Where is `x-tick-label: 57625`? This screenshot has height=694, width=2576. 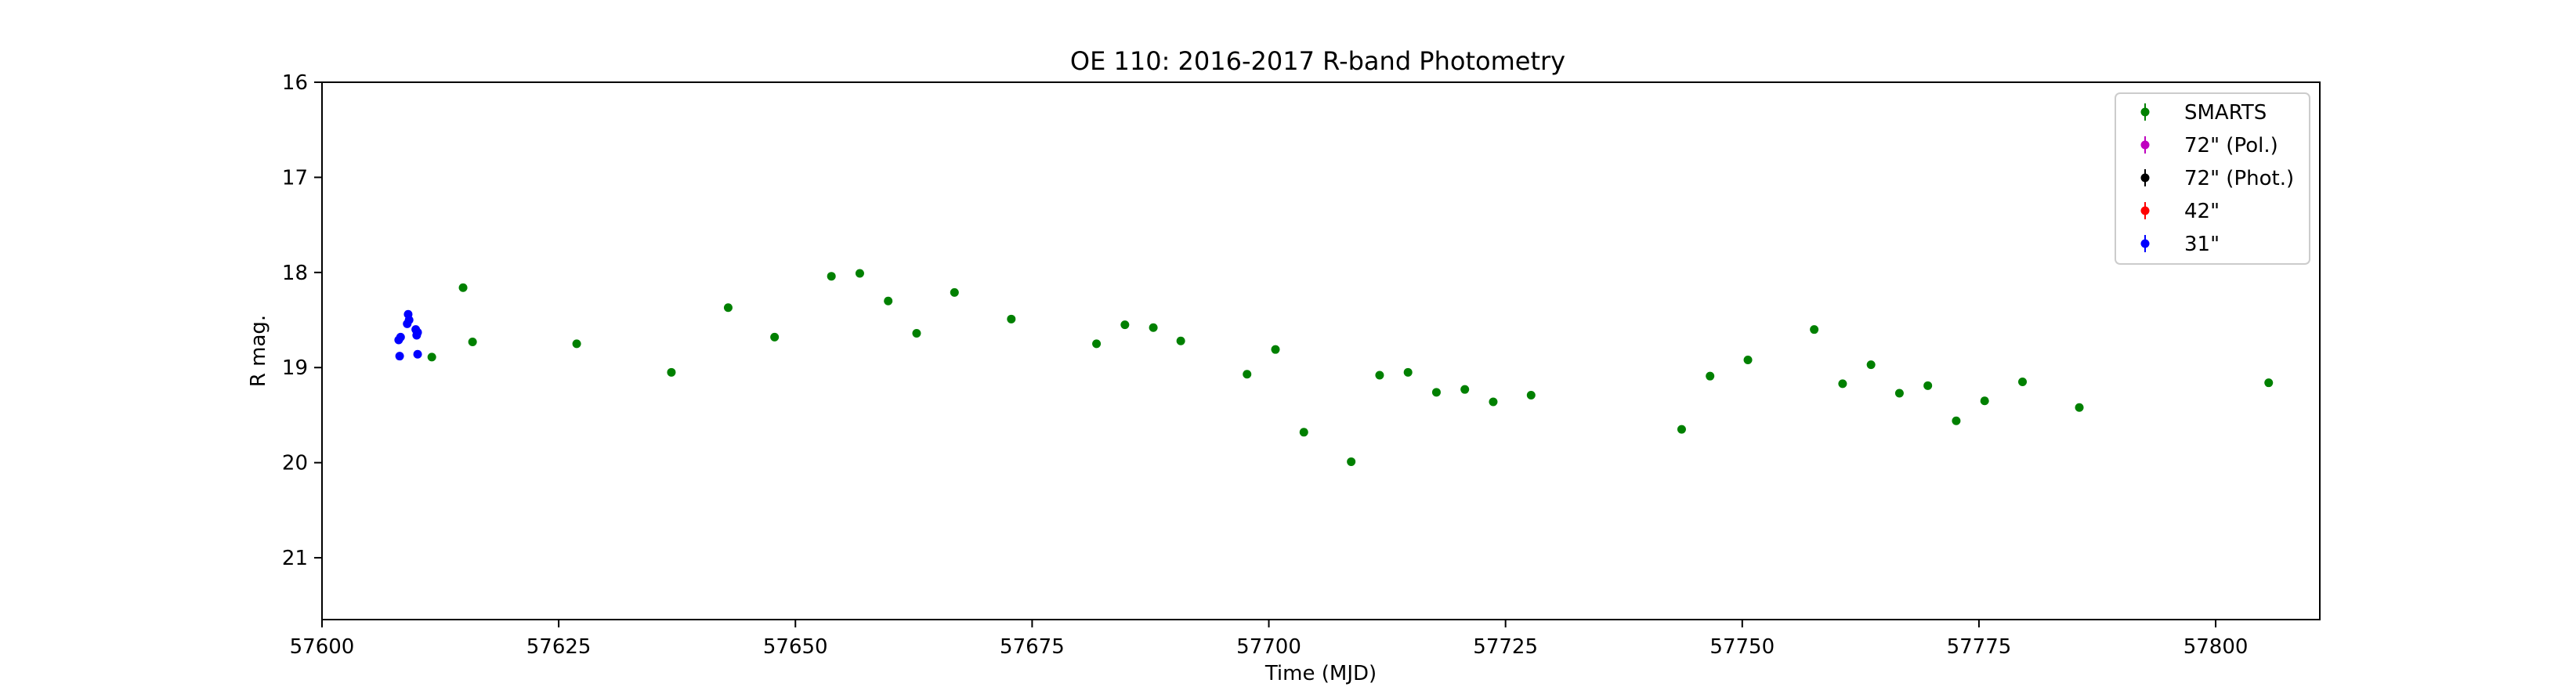 x-tick-label: 57625 is located at coordinates (559, 647).